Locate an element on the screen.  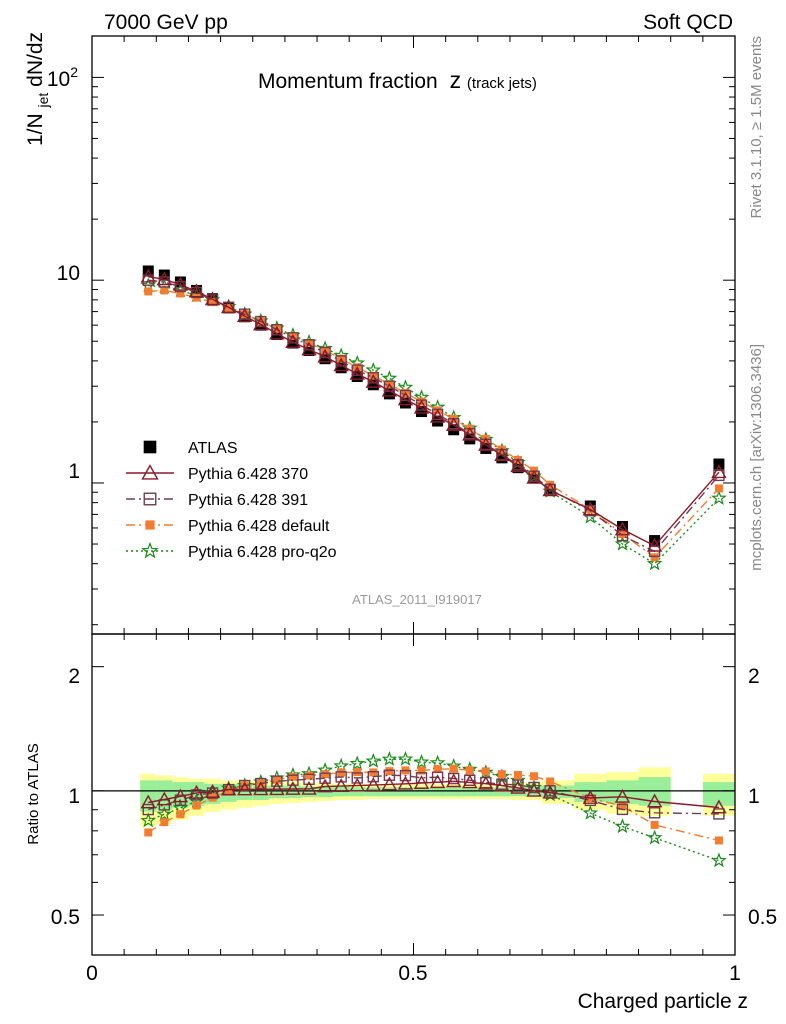
analysis-label: ATLAS_2011_I919017 is located at coordinates (417, 599).